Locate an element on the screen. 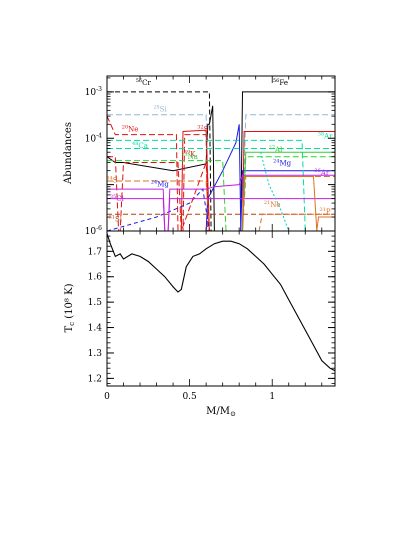  isotope-mass: 38 is located at coordinates (321, 134).